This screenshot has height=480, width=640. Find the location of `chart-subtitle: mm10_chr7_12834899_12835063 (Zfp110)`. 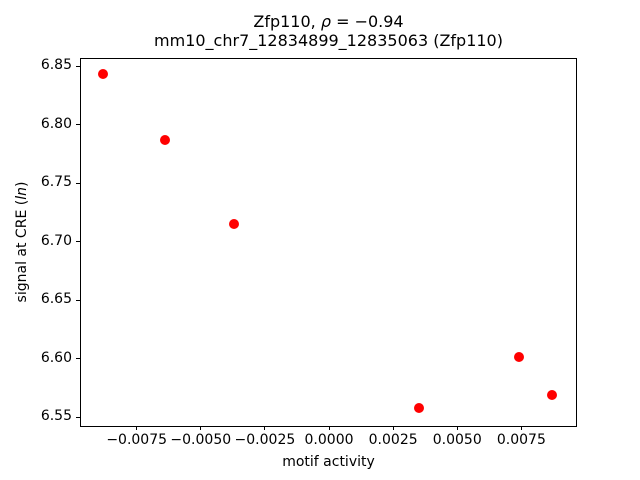

chart-subtitle: mm10_chr7_12834899_12835063 (Zfp110) is located at coordinates (328, 40).